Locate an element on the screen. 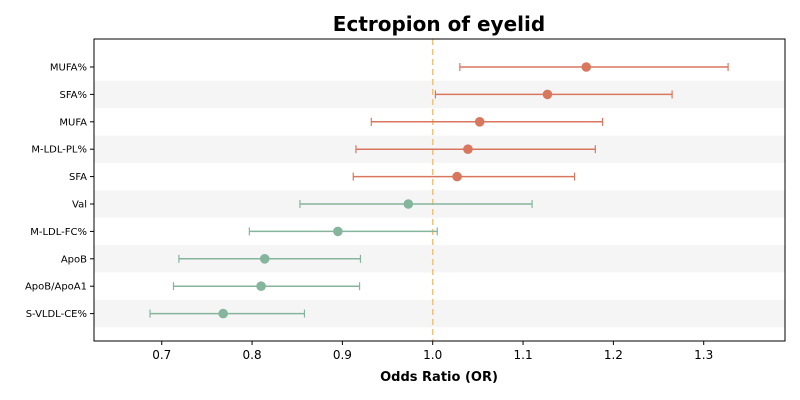 The width and height of the screenshot is (800, 400). x-tick-label: 1.3 is located at coordinates (703, 355).